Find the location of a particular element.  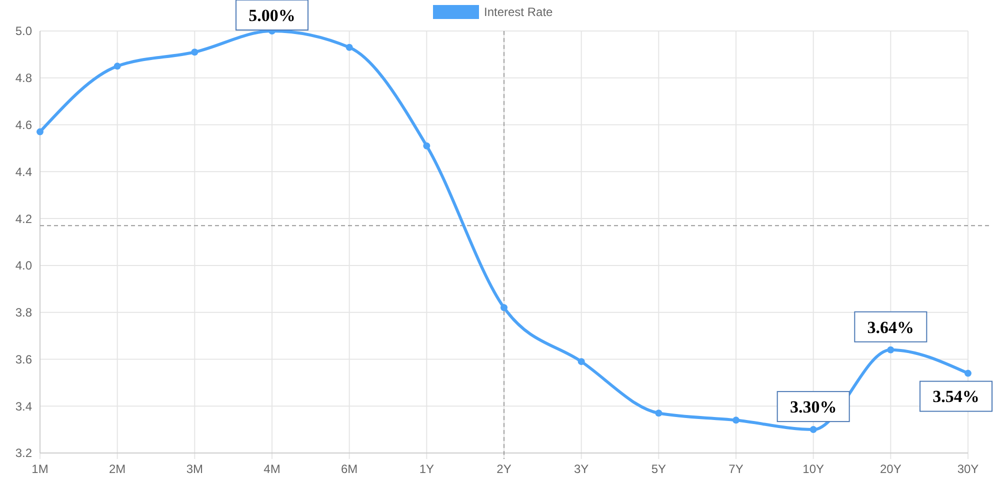

x-tick-label: 2M is located at coordinates (117, 469).